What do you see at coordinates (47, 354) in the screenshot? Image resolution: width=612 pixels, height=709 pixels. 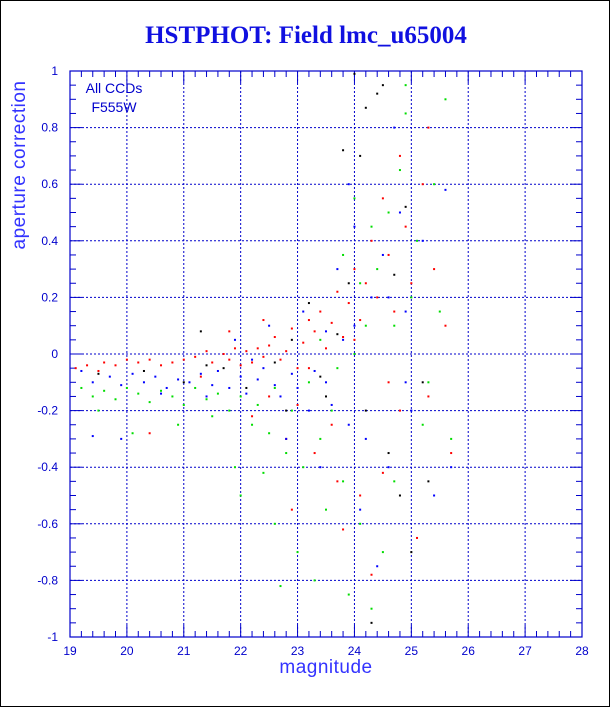 I see `y-tick-labels: -1 -0.8 -0.6 -0.4 -0.2 0 0.2 0.4 0.6 0.8 1` at bounding box center [47, 354].